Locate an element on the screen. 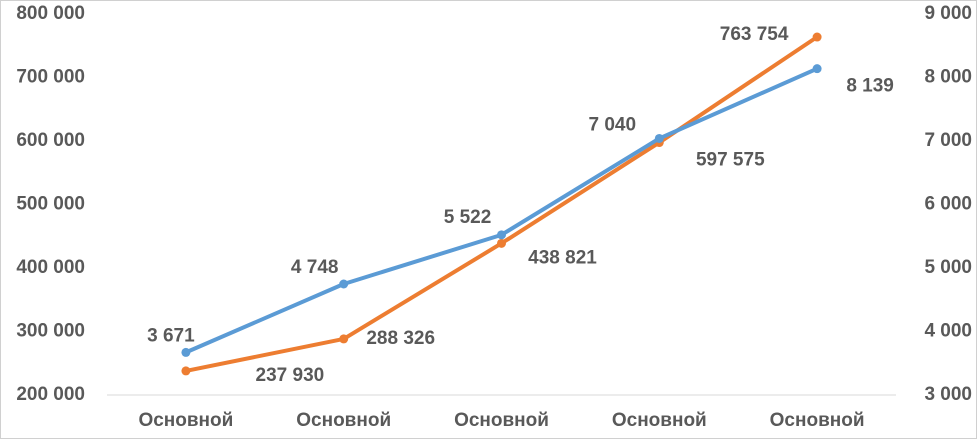 Image resolution: width=977 pixels, height=439 pixels. y2-tick-label: 6 000 is located at coordinates (948, 204).